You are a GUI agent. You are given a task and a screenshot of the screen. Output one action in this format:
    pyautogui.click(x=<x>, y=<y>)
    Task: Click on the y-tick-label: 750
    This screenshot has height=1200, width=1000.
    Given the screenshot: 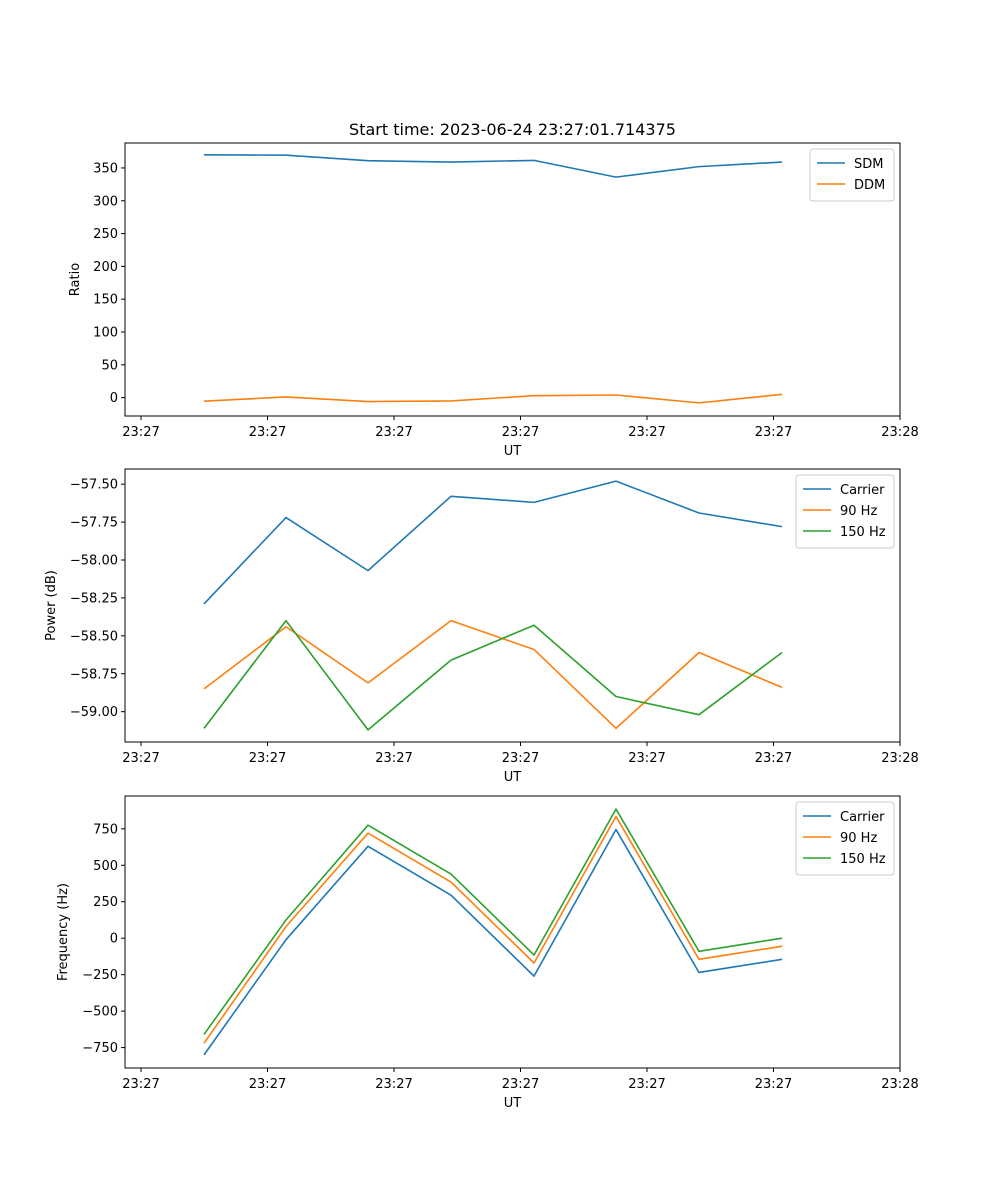 What is the action you would take?
    pyautogui.click(x=105, y=829)
    